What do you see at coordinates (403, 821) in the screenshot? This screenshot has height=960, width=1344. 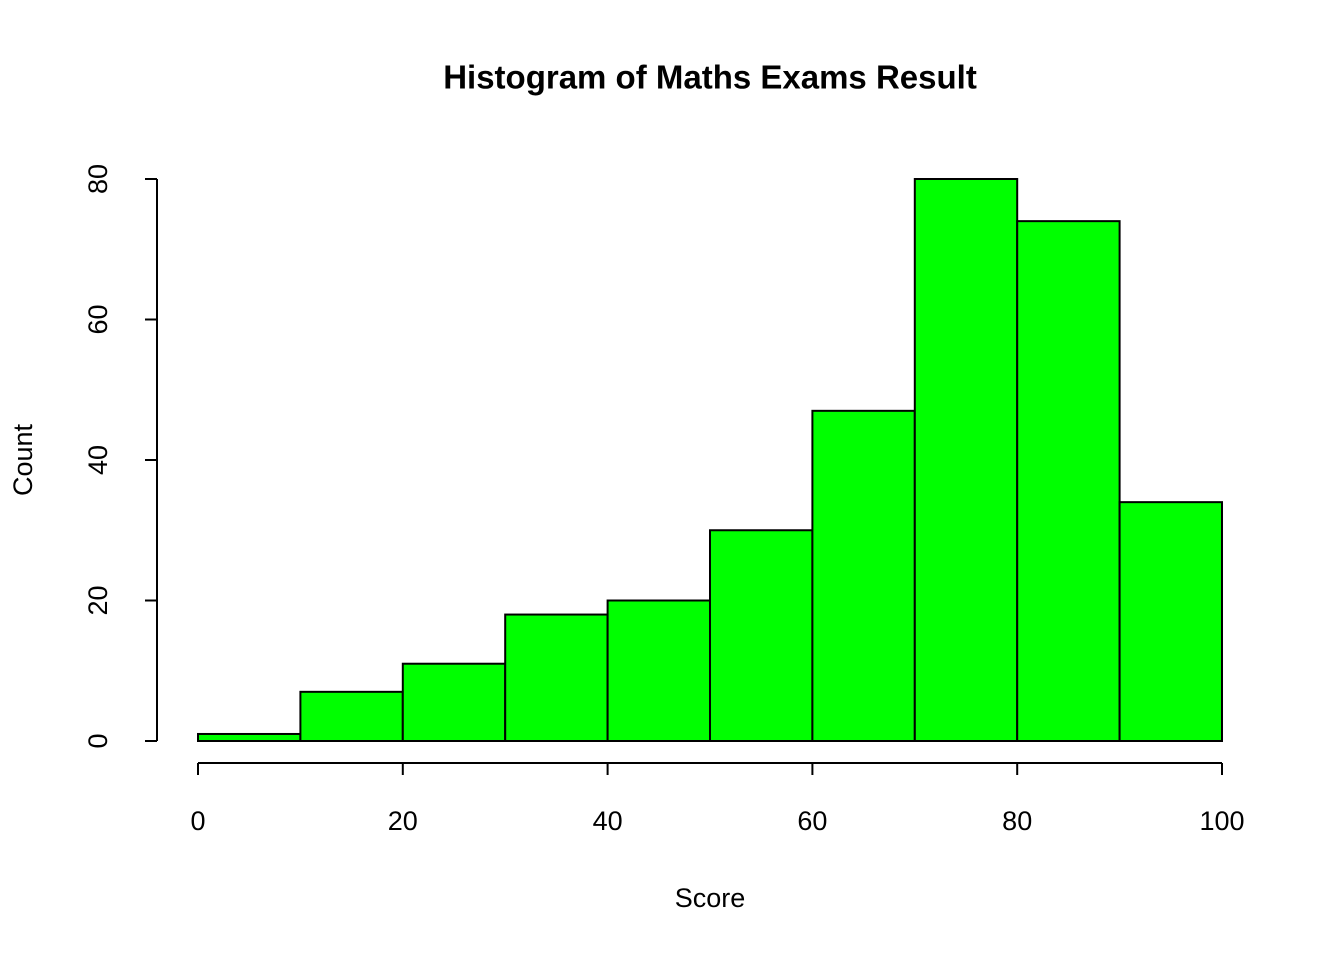 I see `x-tick-label: 20` at bounding box center [403, 821].